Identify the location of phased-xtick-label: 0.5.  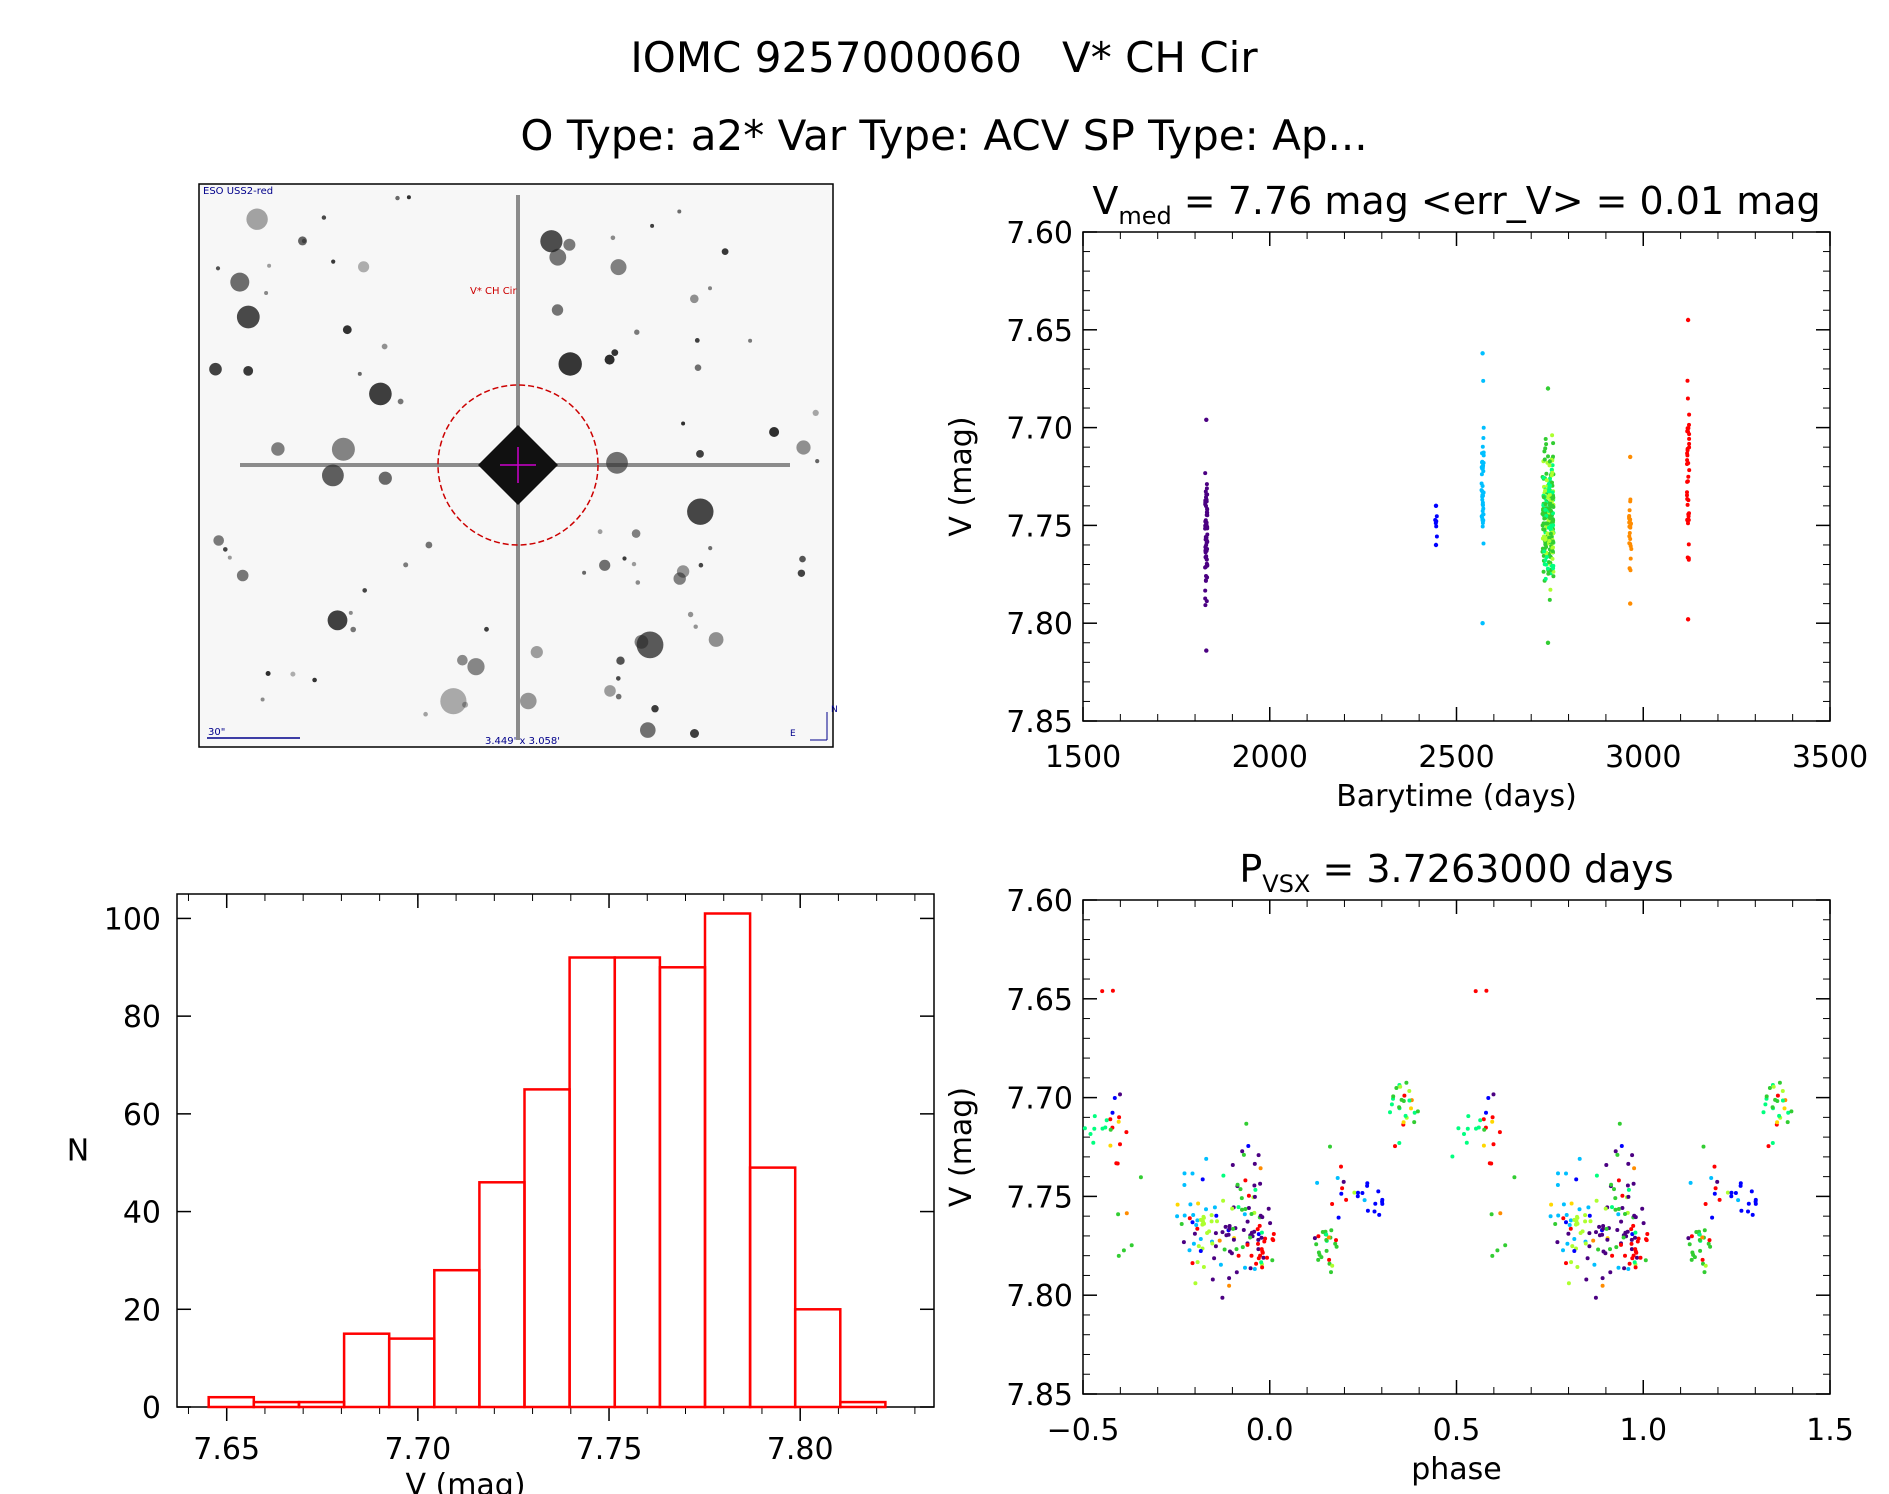
(1457, 1430).